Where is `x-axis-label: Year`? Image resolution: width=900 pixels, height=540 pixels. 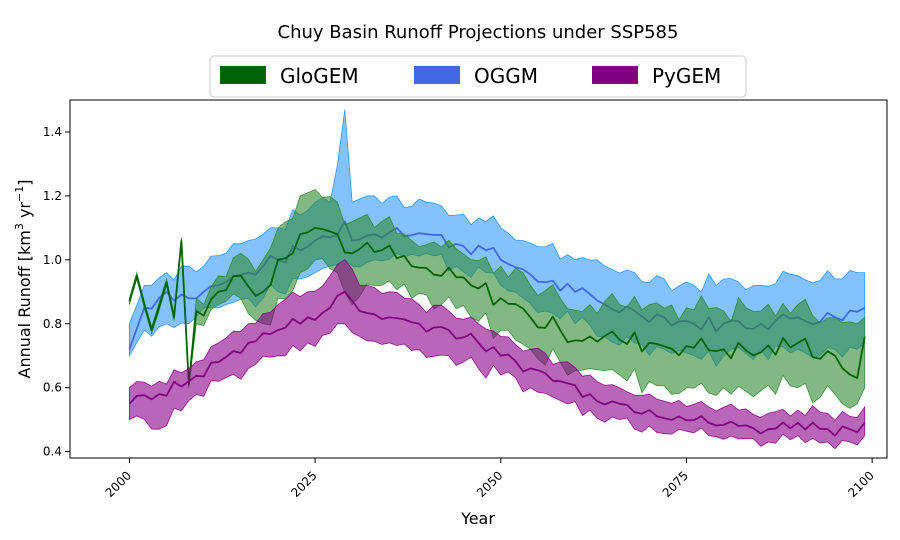 x-axis-label: Year is located at coordinates (477, 518).